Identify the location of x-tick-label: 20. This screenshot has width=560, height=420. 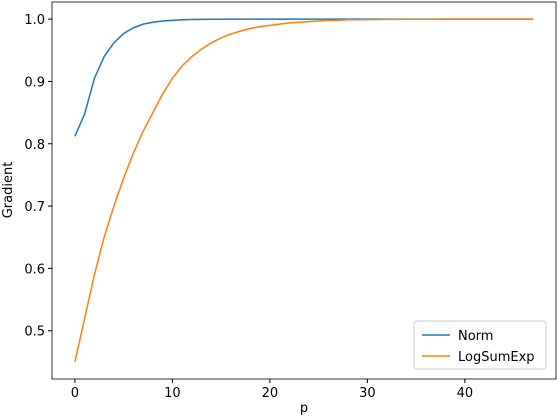
(270, 393).